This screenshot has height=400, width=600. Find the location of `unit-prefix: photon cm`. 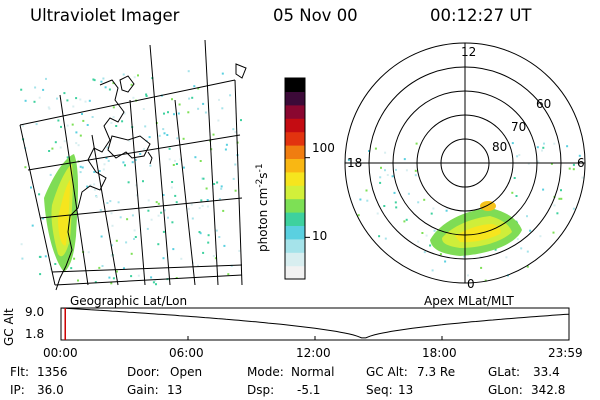

unit-prefix: photon cm is located at coordinates (263, 219).